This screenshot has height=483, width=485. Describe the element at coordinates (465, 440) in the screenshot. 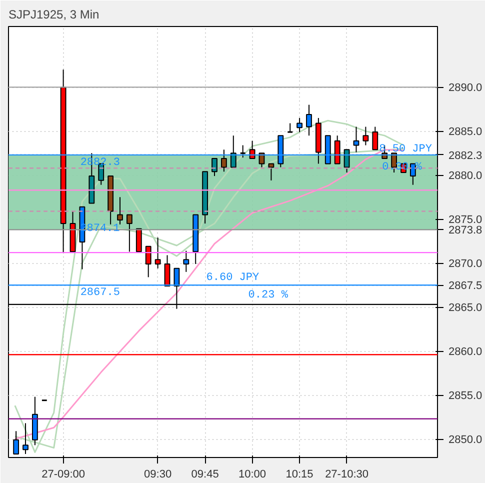

I see `y-tick-label: 2850.0` at that location.